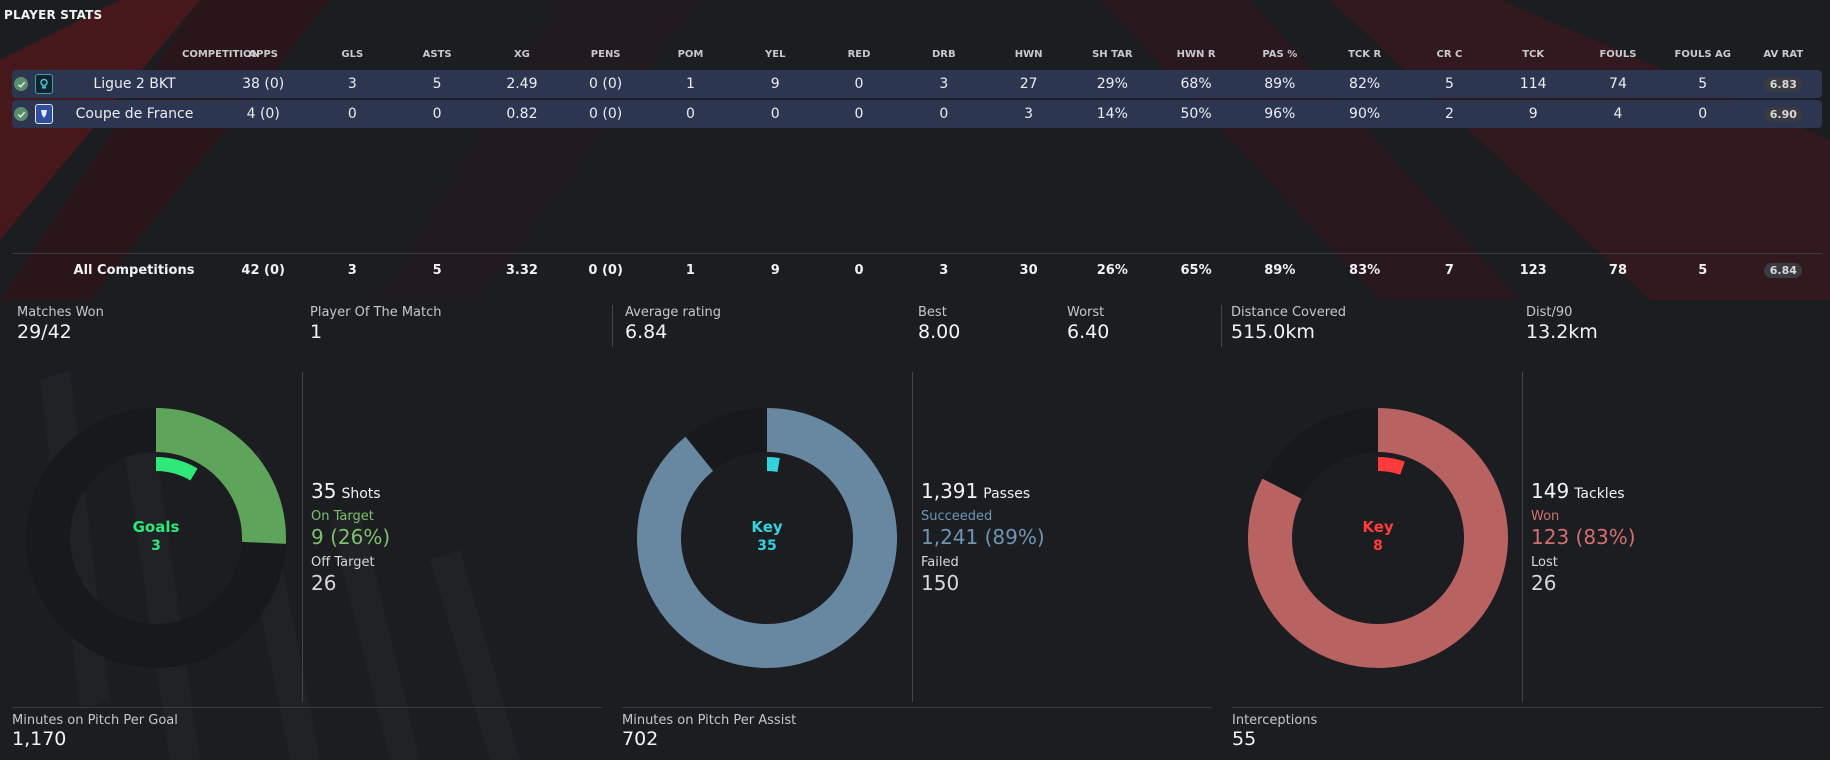 Image resolution: width=1830 pixels, height=760 pixels. I want to click on potm-label: Player Of The Match, so click(376, 312).